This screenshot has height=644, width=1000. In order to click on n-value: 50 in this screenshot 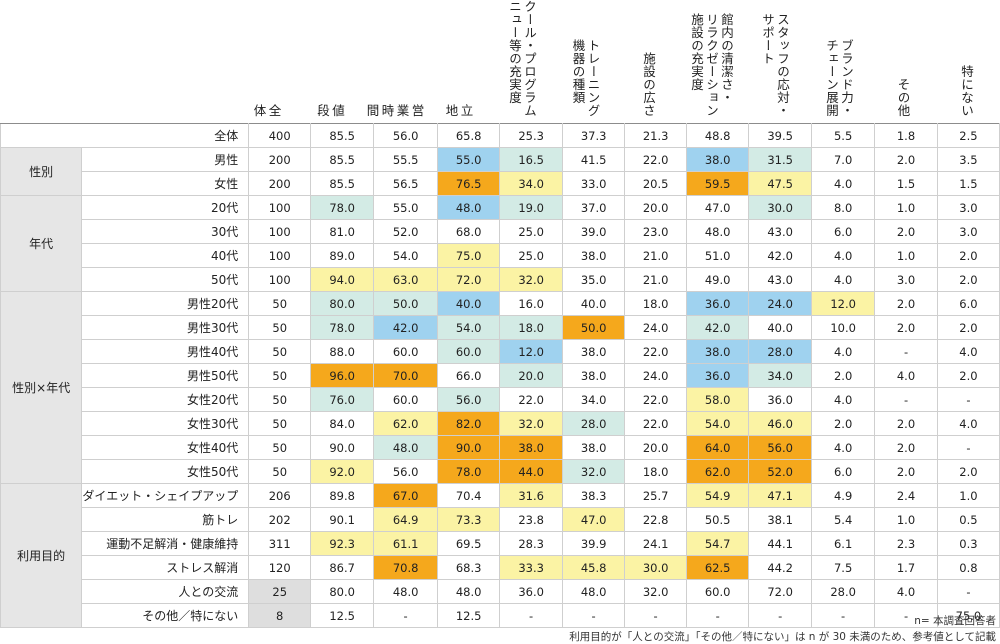, I will do `click(280, 423)`.